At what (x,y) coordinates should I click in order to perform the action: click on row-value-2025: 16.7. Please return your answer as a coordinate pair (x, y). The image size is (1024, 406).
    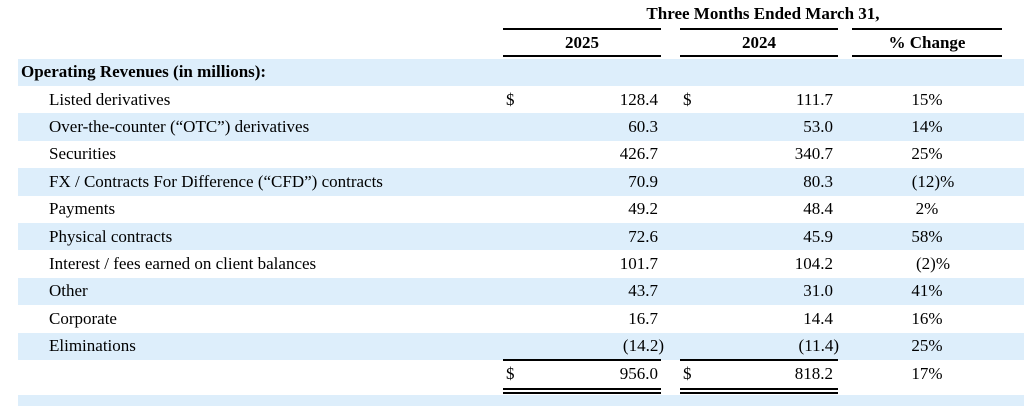
    Looking at the image, I should click on (643, 318).